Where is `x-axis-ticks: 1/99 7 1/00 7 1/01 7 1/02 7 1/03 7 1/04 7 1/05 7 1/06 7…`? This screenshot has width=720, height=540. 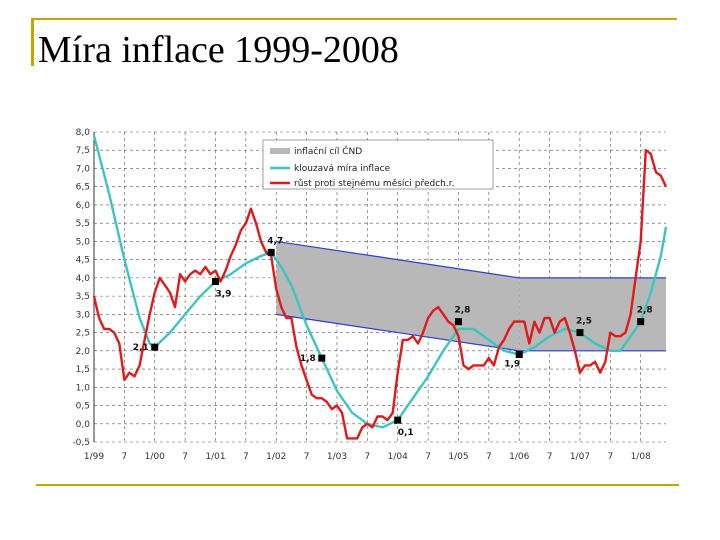
x-axis-ticks: 1/99 7 1/00 7 1/01 7 1/02 7 1/03 7 1/04 7 1/05 7 1/06 7… is located at coordinates (367, 457).